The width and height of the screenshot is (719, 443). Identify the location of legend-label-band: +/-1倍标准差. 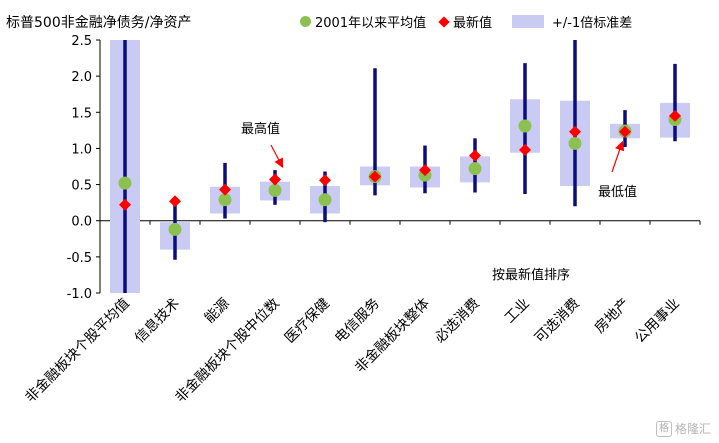
(592, 23).